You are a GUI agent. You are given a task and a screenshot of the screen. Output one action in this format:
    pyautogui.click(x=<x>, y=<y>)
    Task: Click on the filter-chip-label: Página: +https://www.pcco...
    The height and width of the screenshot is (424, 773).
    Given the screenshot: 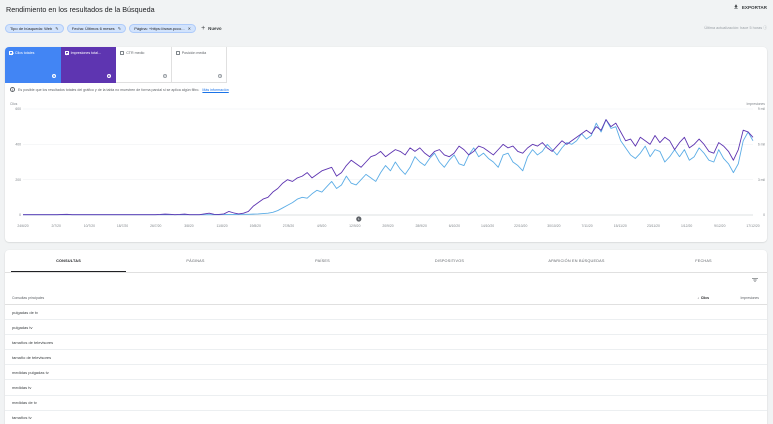 What is the action you would take?
    pyautogui.click(x=159, y=28)
    